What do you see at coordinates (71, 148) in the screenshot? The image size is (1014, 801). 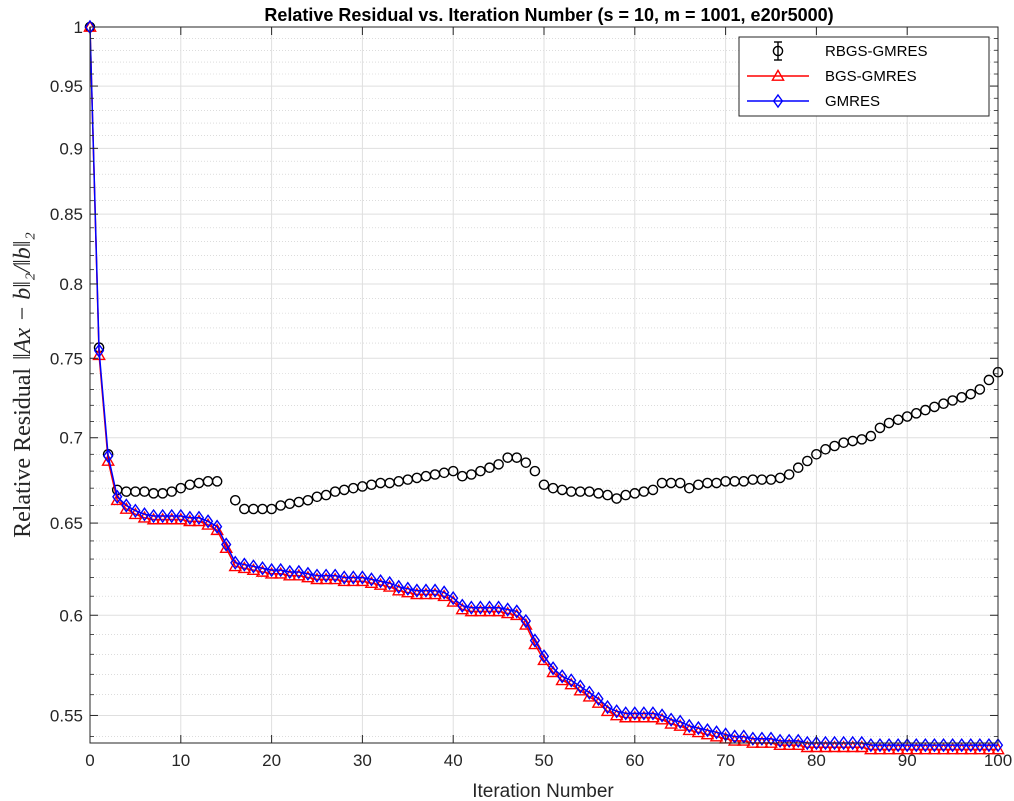 I see `y-tick-label: 0.9` at bounding box center [71, 148].